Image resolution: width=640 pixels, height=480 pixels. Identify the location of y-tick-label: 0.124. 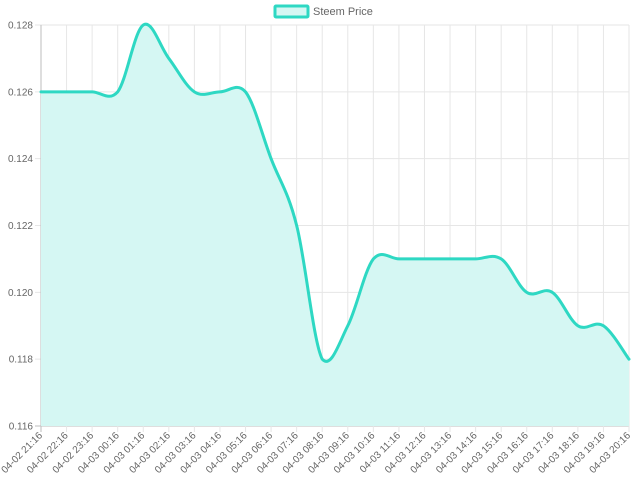
(20, 159).